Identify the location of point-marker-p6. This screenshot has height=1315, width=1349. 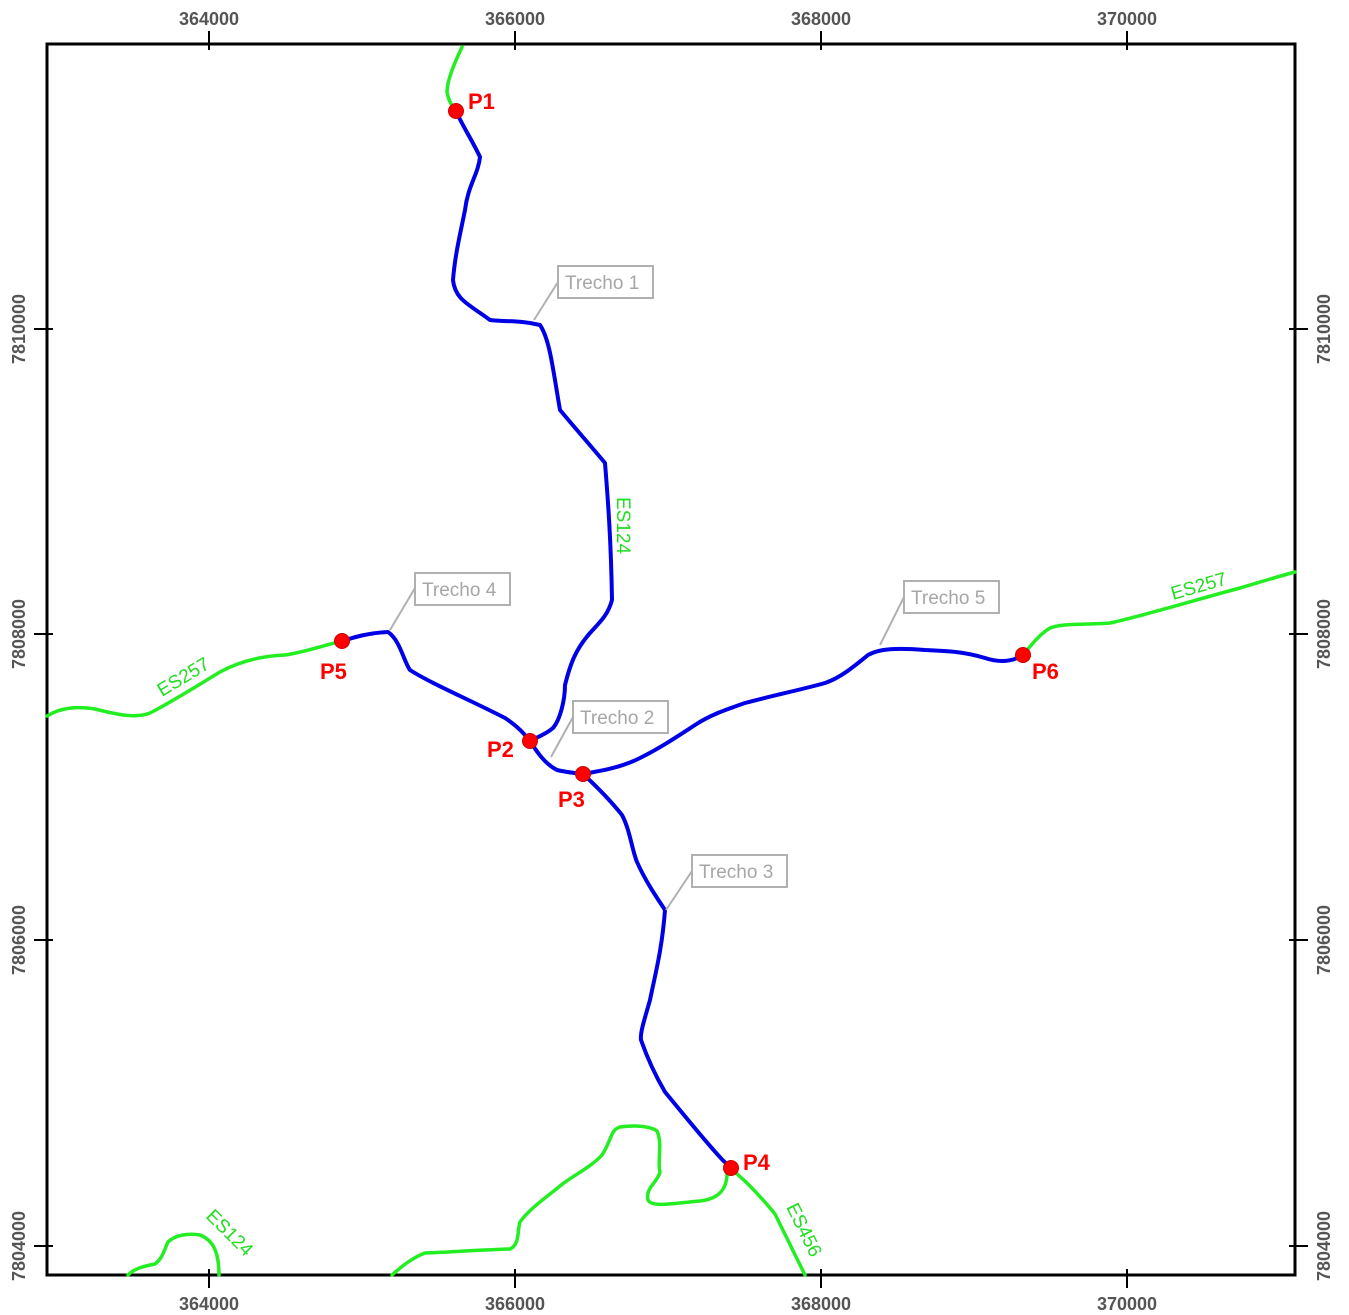
(1023, 655).